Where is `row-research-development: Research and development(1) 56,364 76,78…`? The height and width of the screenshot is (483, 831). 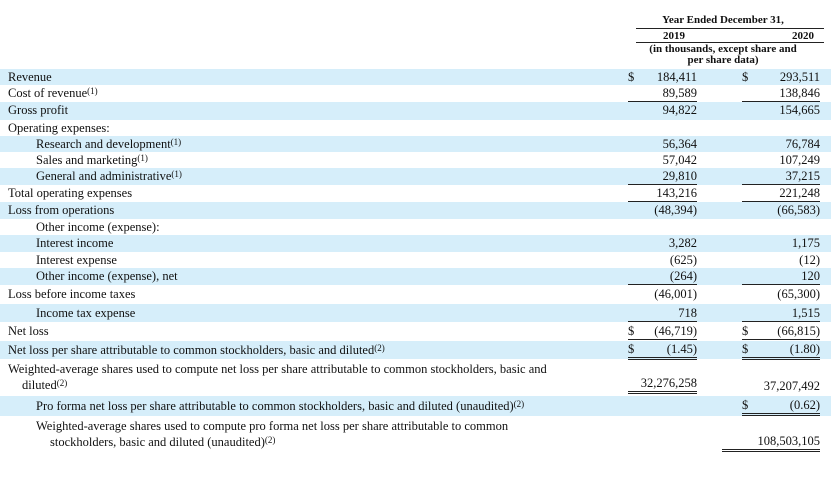
row-research-development: Research and development(1) 56,364 76,78… is located at coordinates (415, 144).